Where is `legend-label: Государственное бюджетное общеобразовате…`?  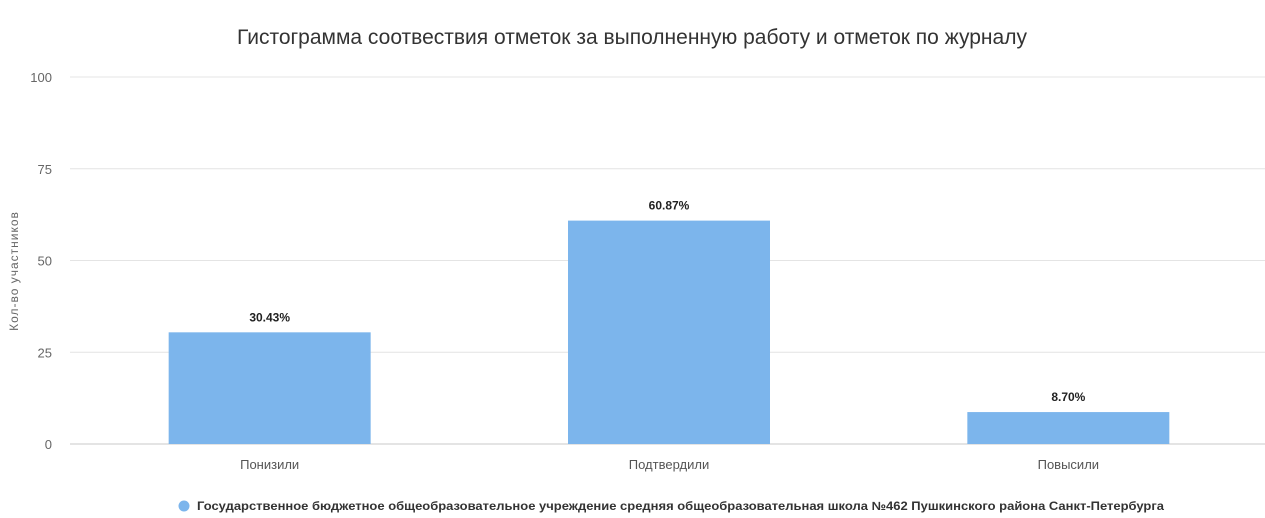 legend-label: Государственное бюджетное общеобразовате… is located at coordinates (680, 506).